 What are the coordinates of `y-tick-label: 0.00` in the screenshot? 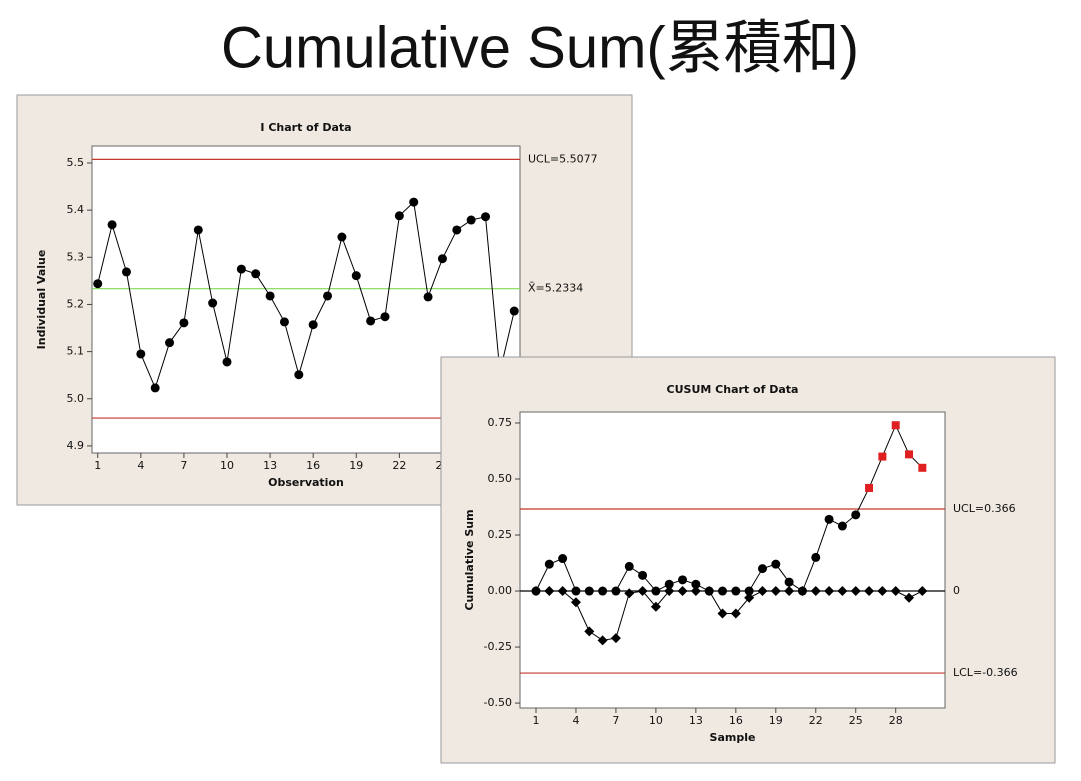 It's located at (500, 590).